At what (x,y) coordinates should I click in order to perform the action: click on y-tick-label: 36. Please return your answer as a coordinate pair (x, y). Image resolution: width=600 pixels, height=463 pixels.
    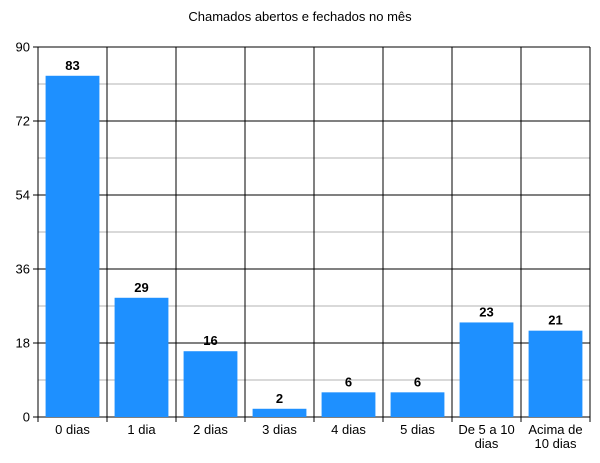
    Looking at the image, I should click on (23, 269).